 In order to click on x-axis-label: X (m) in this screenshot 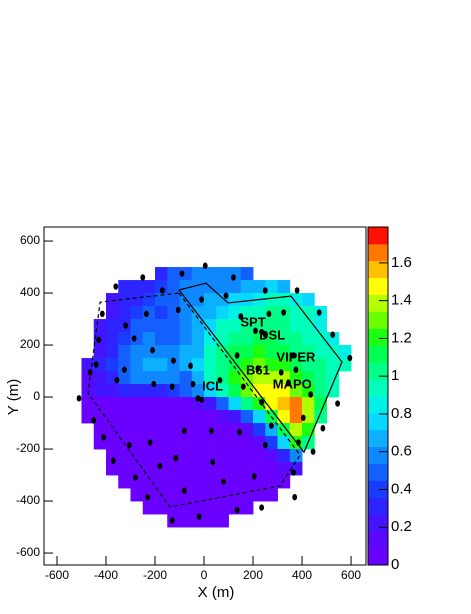, I will do `click(216, 592)`.